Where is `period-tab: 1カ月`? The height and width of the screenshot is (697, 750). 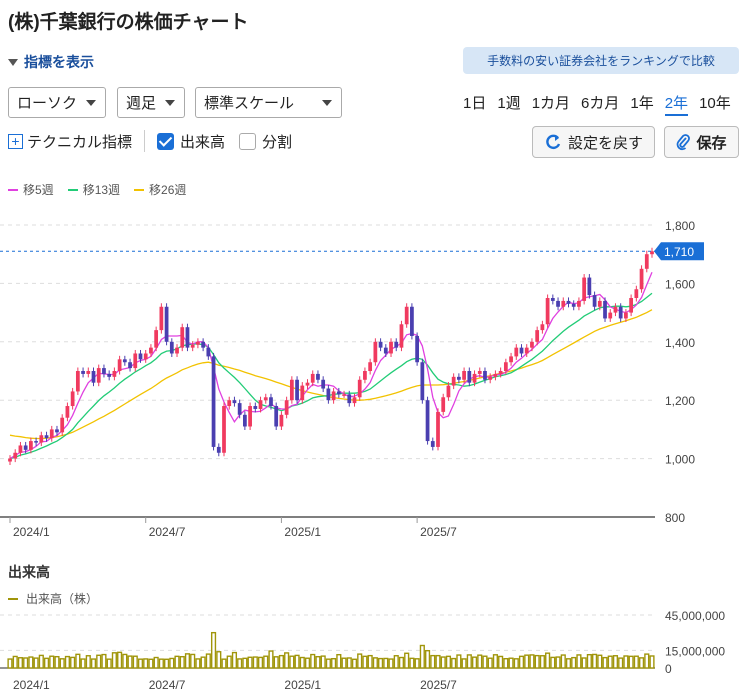
period-tab: 1カ月 is located at coordinates (551, 103).